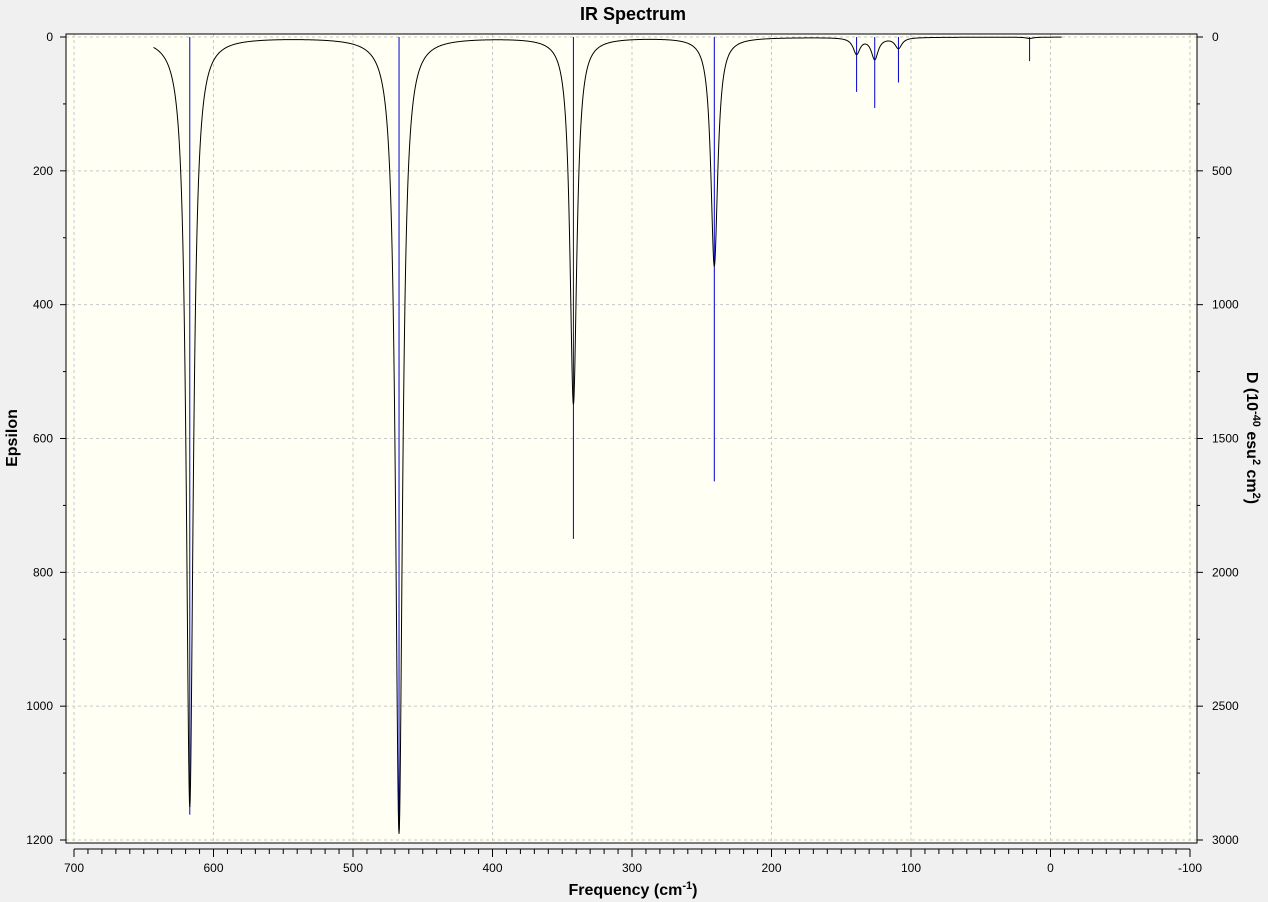  I want to click on x-tick-label: -100, so click(1190, 868).